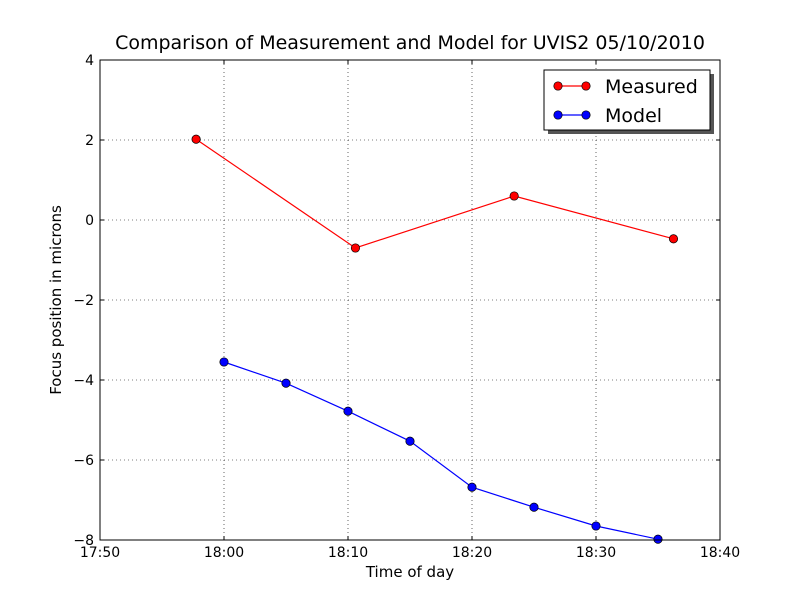 The height and width of the screenshot is (600, 800). What do you see at coordinates (472, 553) in the screenshot?
I see `x-tick-label: 18:20` at bounding box center [472, 553].